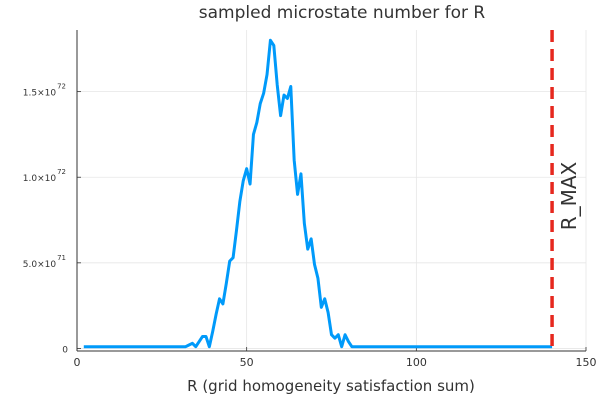  What do you see at coordinates (77, 362) in the screenshot?
I see `x-tick-label: 0` at bounding box center [77, 362].